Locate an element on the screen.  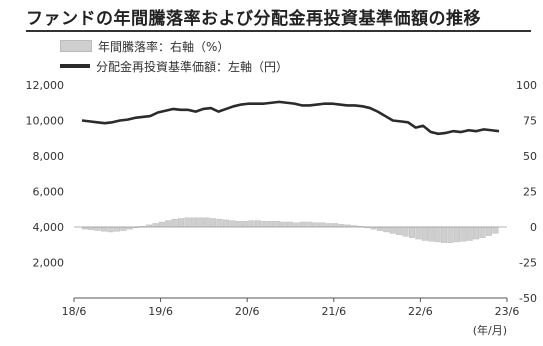
x-tick-label: 23/6 is located at coordinates (507, 311).